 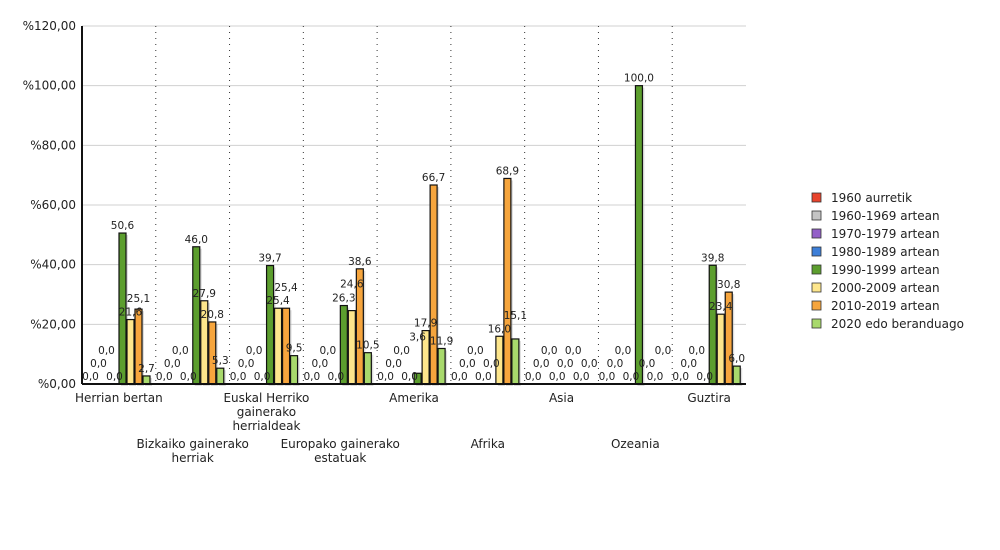 What do you see at coordinates (639, 79) in the screenshot?
I see `data-label: 100,0` at bounding box center [639, 79].